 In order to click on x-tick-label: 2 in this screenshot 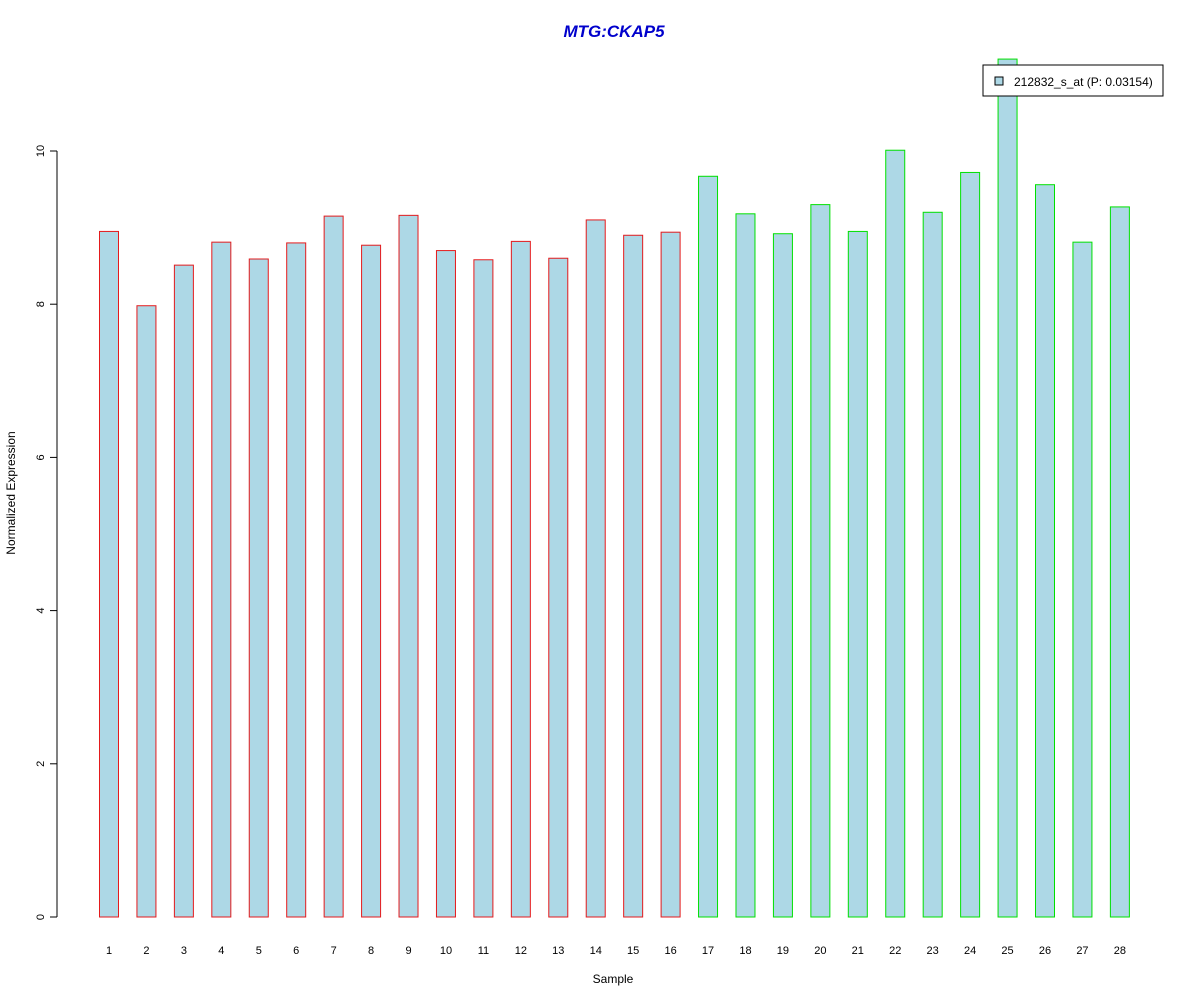, I will do `click(146, 951)`.